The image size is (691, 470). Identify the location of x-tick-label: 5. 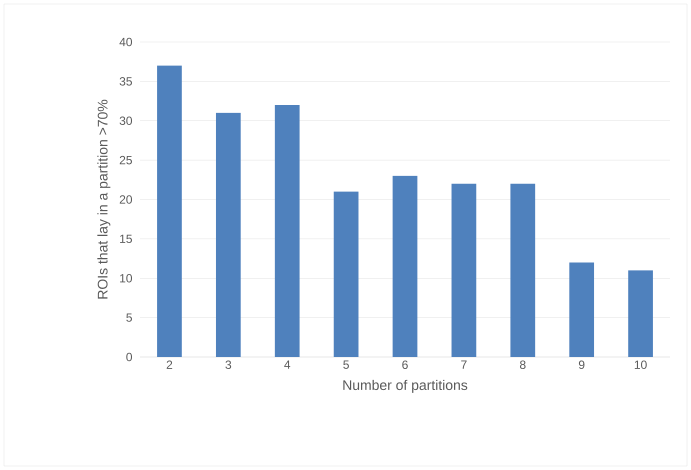
(346, 364).